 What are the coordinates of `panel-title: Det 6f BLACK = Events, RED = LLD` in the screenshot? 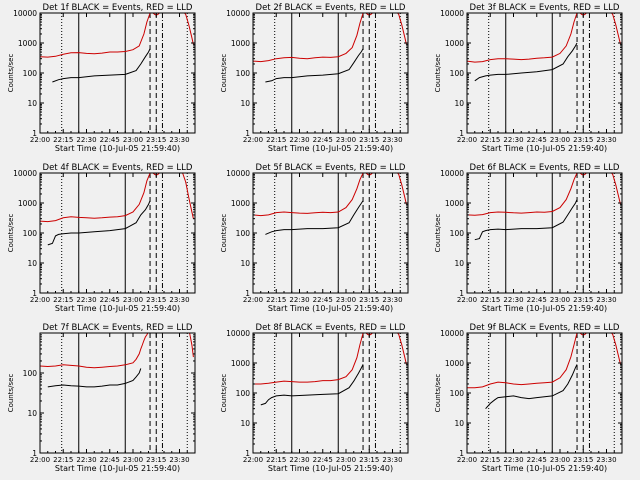 It's located at (545, 168).